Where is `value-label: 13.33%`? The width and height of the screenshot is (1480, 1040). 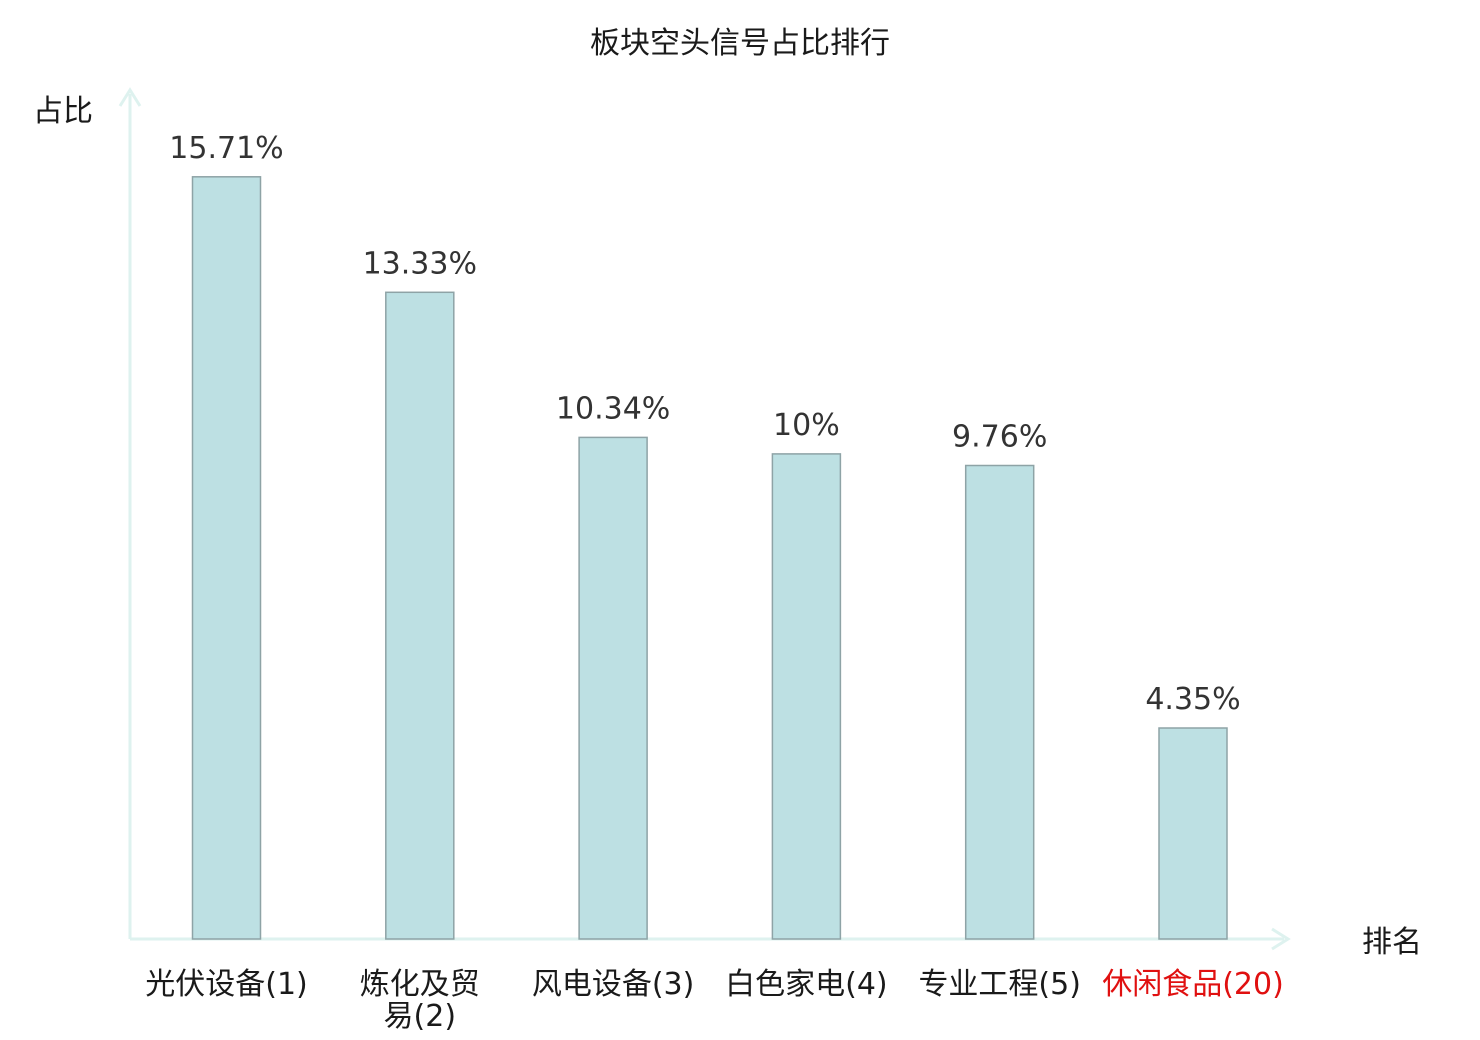
value-label: 13.33% is located at coordinates (420, 263).